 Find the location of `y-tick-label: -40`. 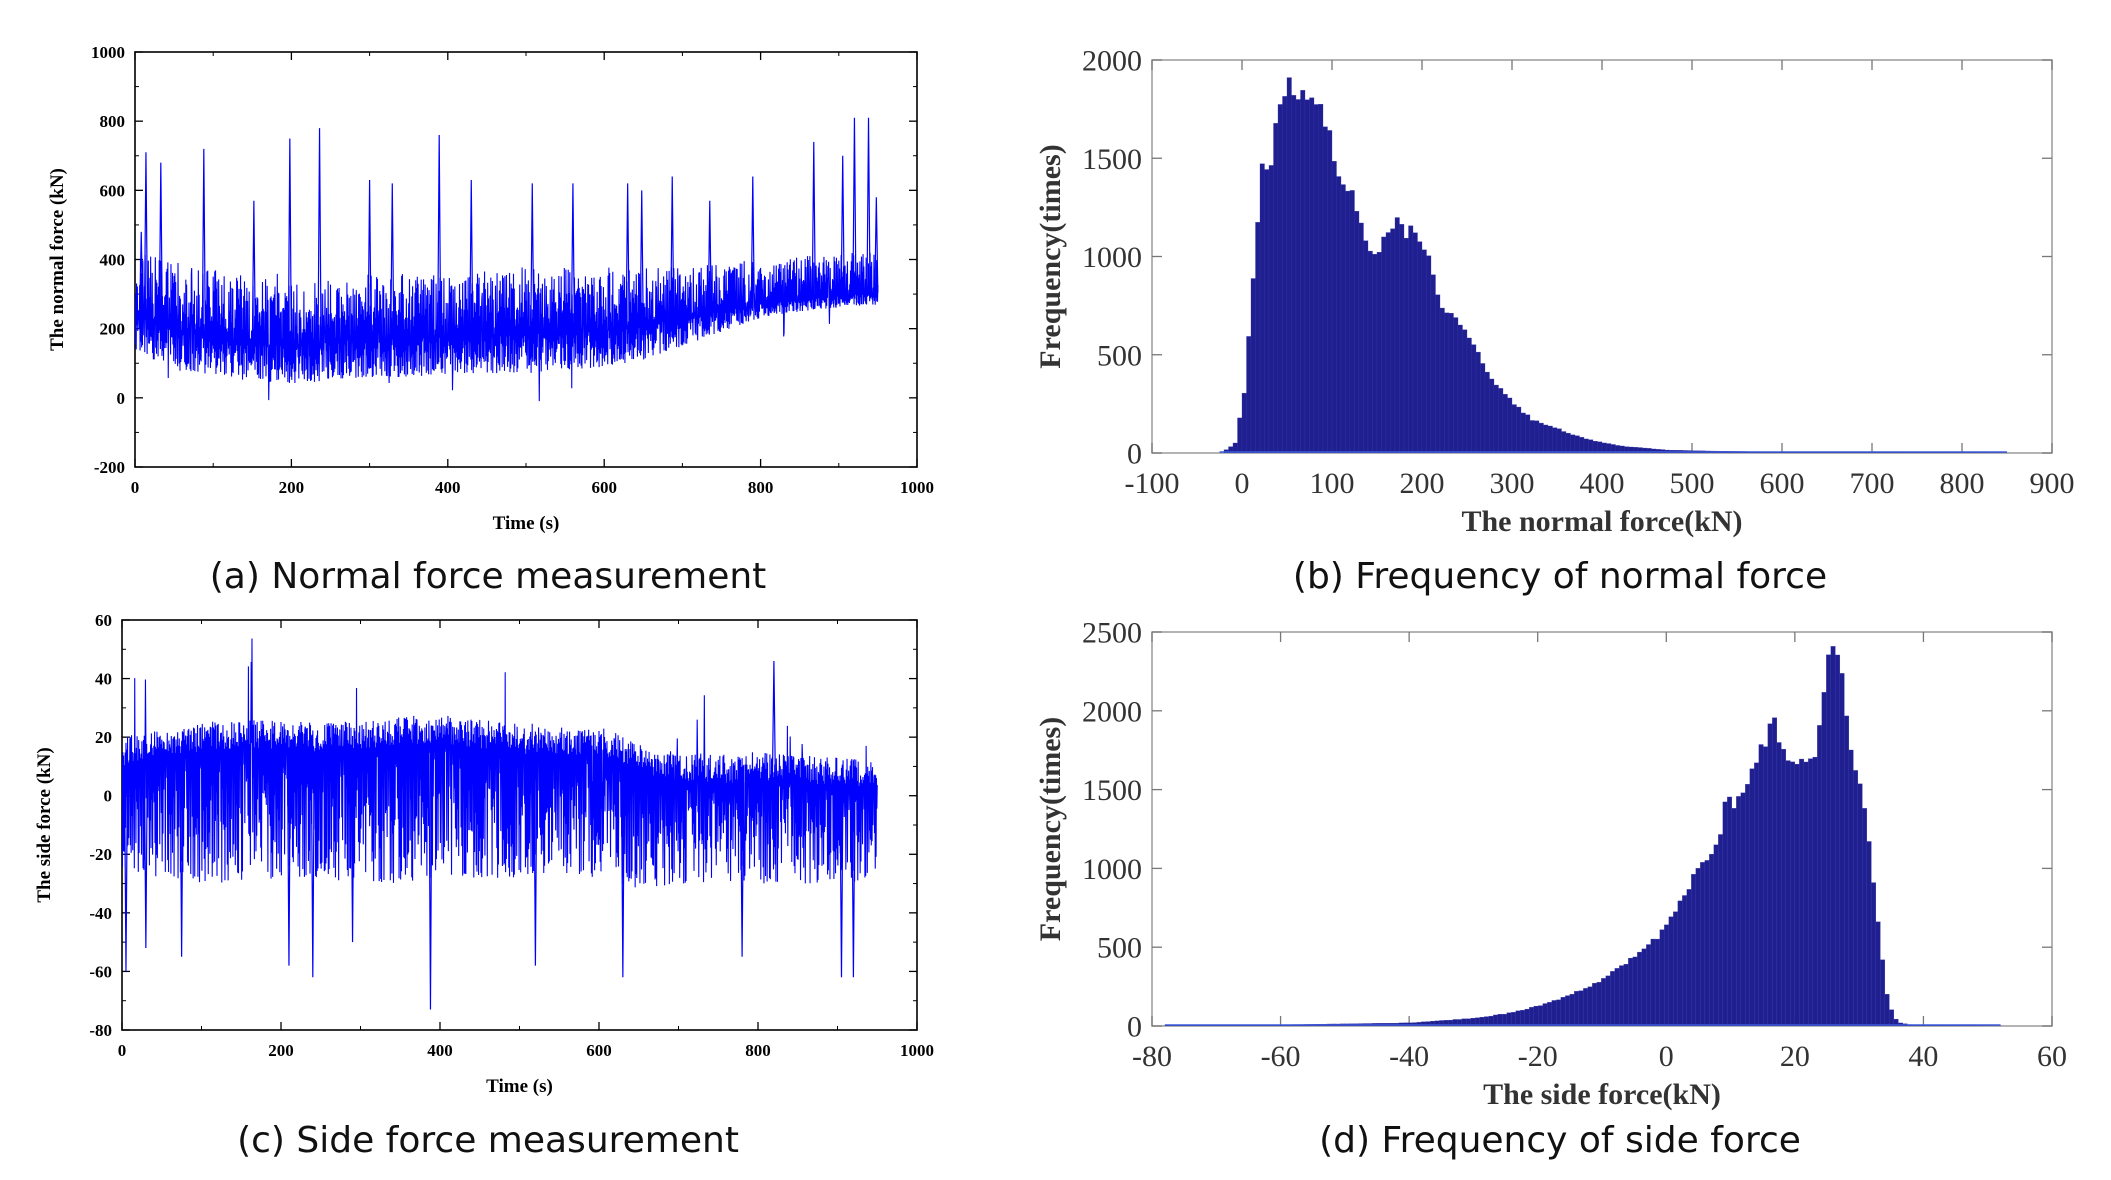

y-tick-label: -40 is located at coordinates (100, 913).